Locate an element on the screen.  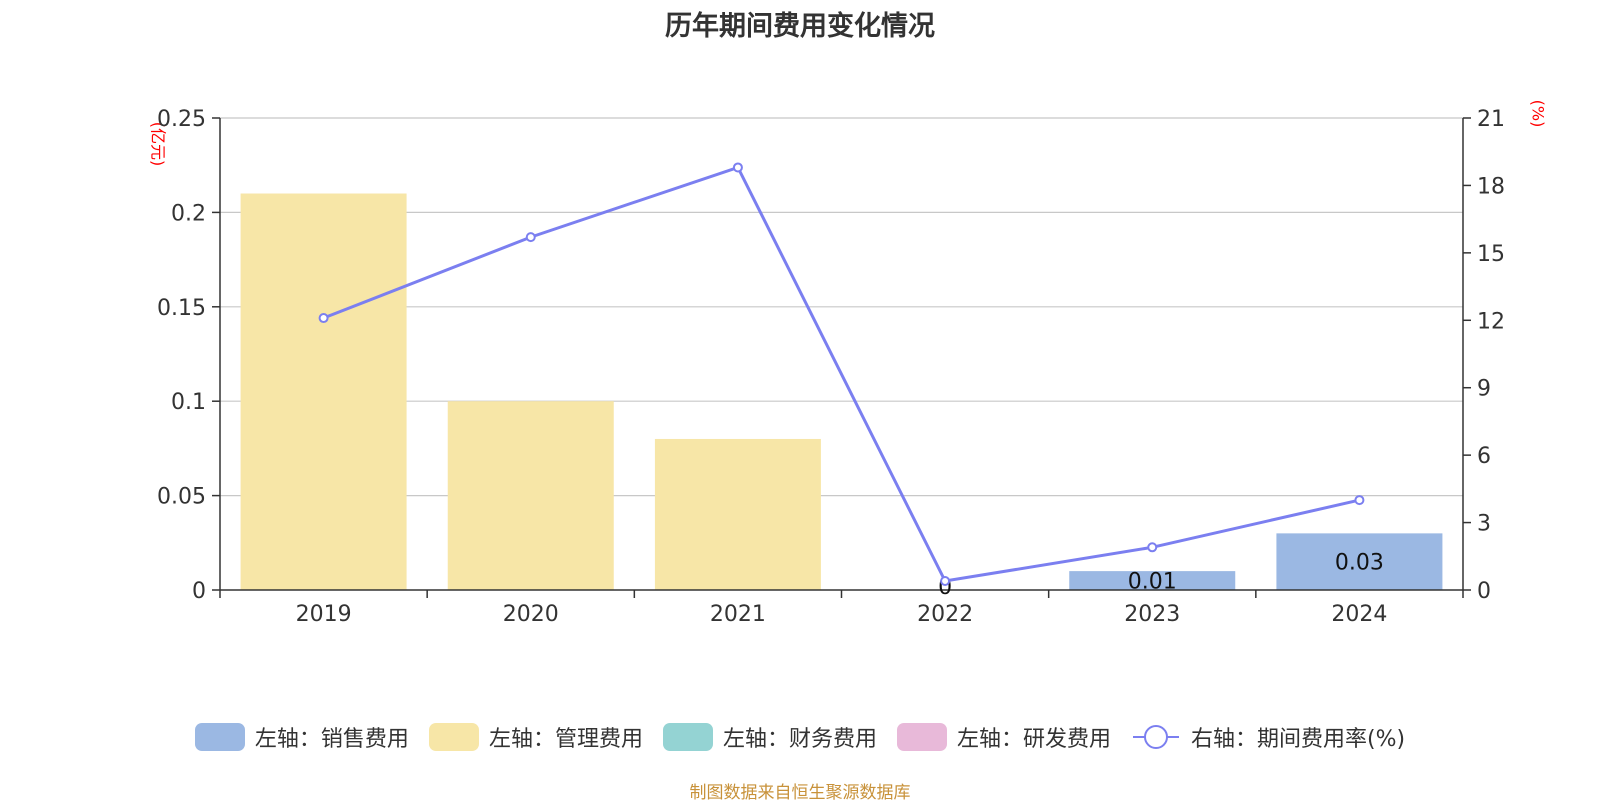
bar-data-label: 0.01 is located at coordinates (1152, 582).